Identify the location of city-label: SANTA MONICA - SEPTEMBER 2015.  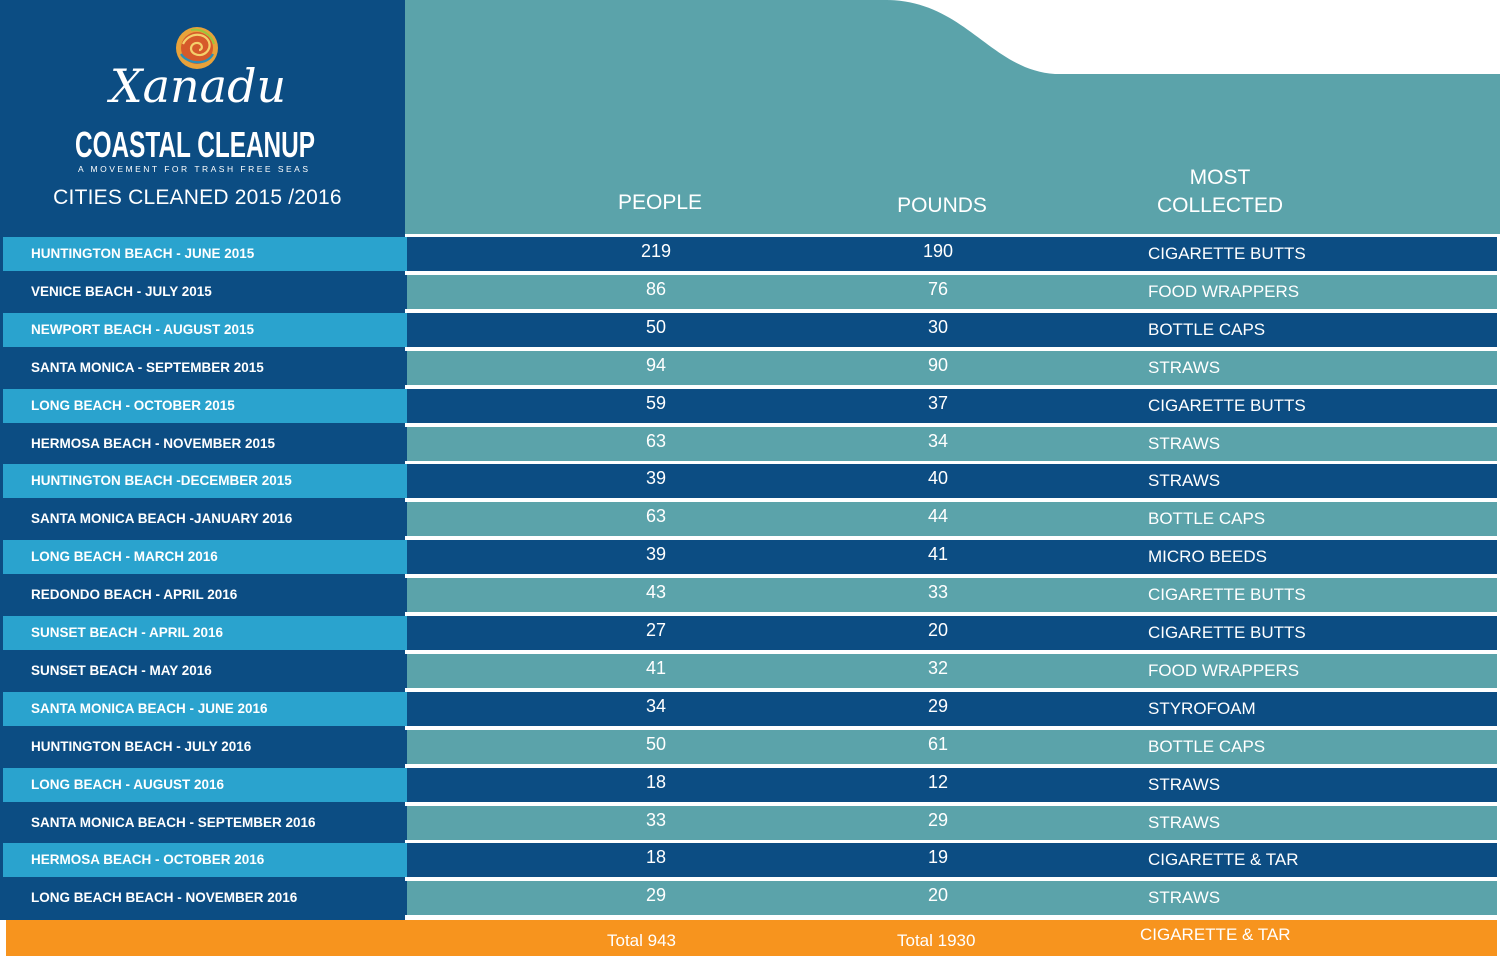
(205, 368).